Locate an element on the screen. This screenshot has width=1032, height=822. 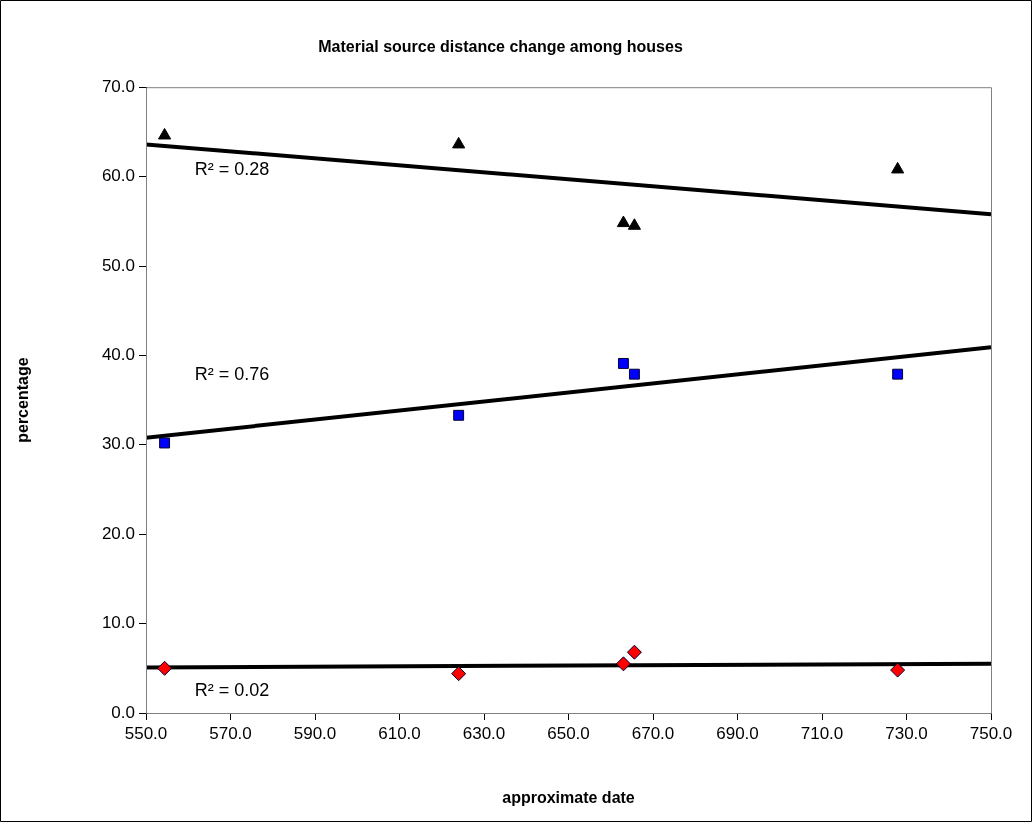
x-tick-label: 750.0 is located at coordinates (991, 733).